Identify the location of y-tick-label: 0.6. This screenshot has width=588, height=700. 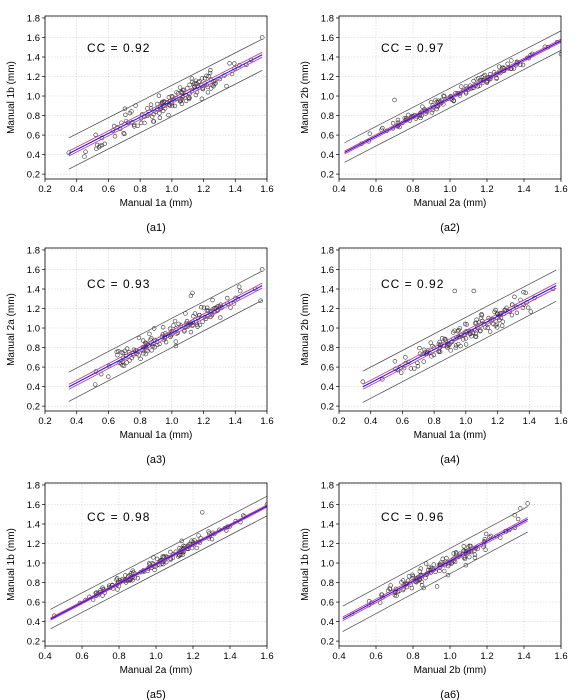
(327, 367).